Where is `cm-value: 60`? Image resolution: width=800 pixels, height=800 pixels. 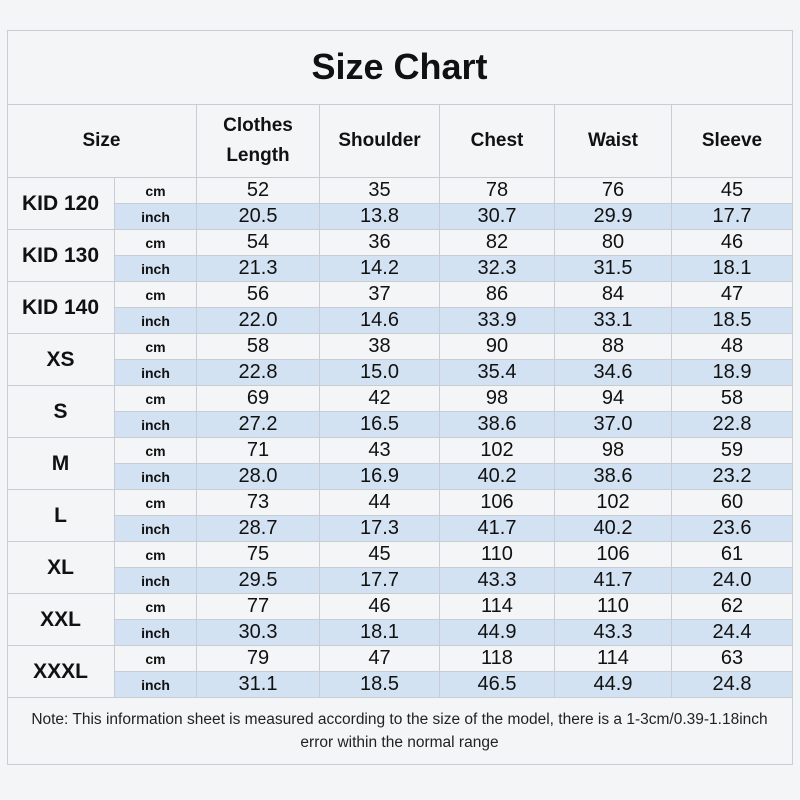 cm-value: 60 is located at coordinates (732, 503).